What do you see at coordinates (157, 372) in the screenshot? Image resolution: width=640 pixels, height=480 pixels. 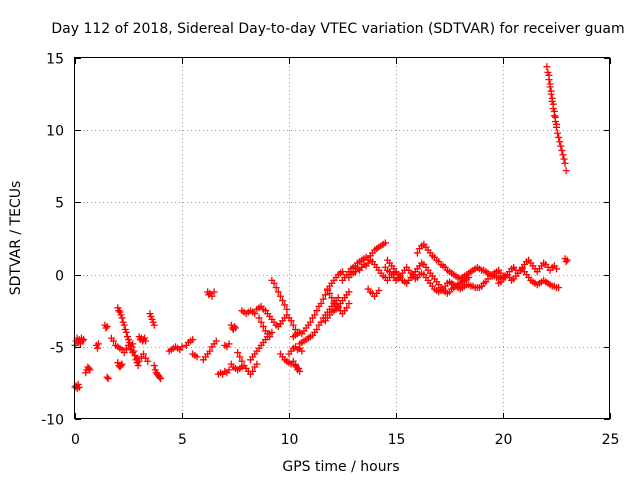 I see `series-a6` at bounding box center [157, 372].